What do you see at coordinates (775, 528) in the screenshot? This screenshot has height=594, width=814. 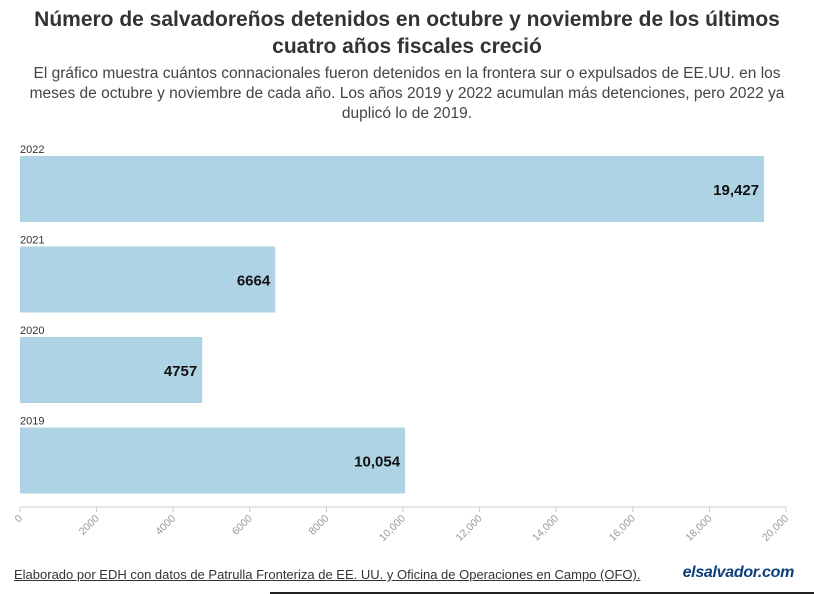 I see `x-tick-label: 20,000` at bounding box center [775, 528].